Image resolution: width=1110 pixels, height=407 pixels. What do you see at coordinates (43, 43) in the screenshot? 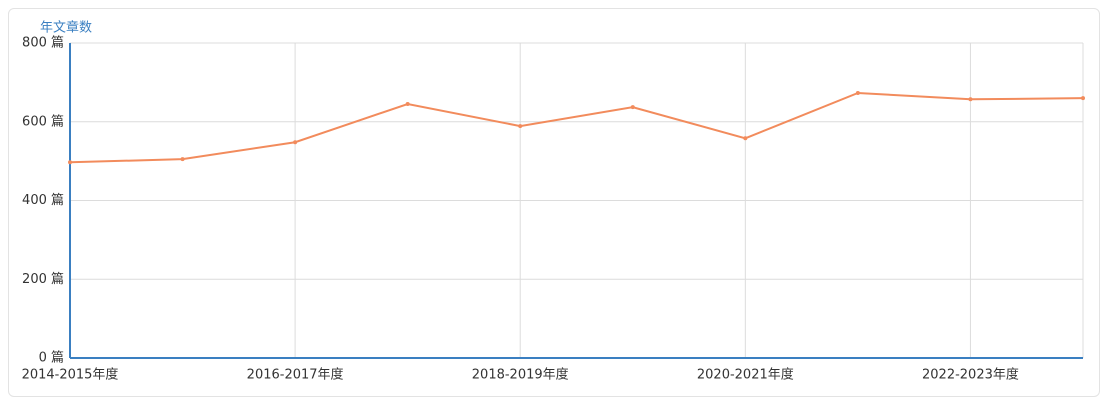
I see `y-tick-label: 800 篇` at bounding box center [43, 43].